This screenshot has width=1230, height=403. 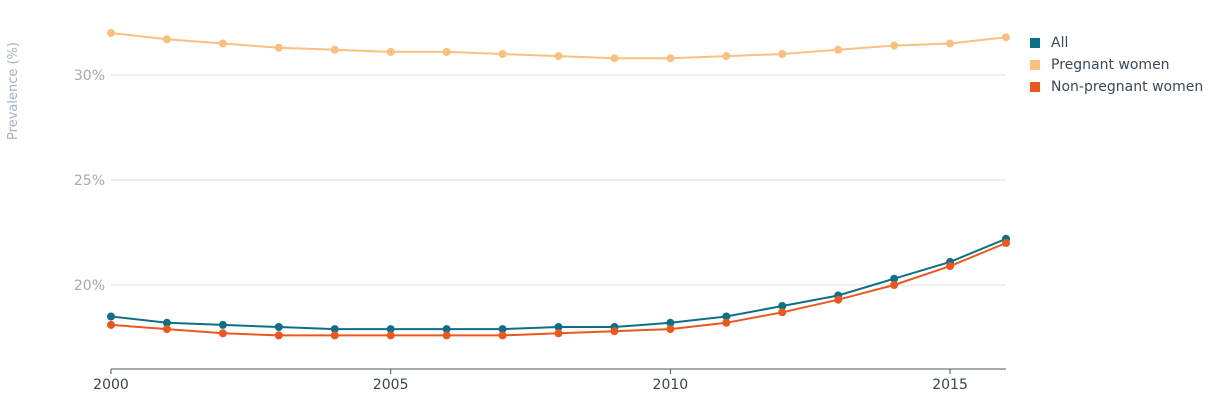 I want to click on y-axis-tick-labels: 20% 25% 30%, so click(x=89, y=181).